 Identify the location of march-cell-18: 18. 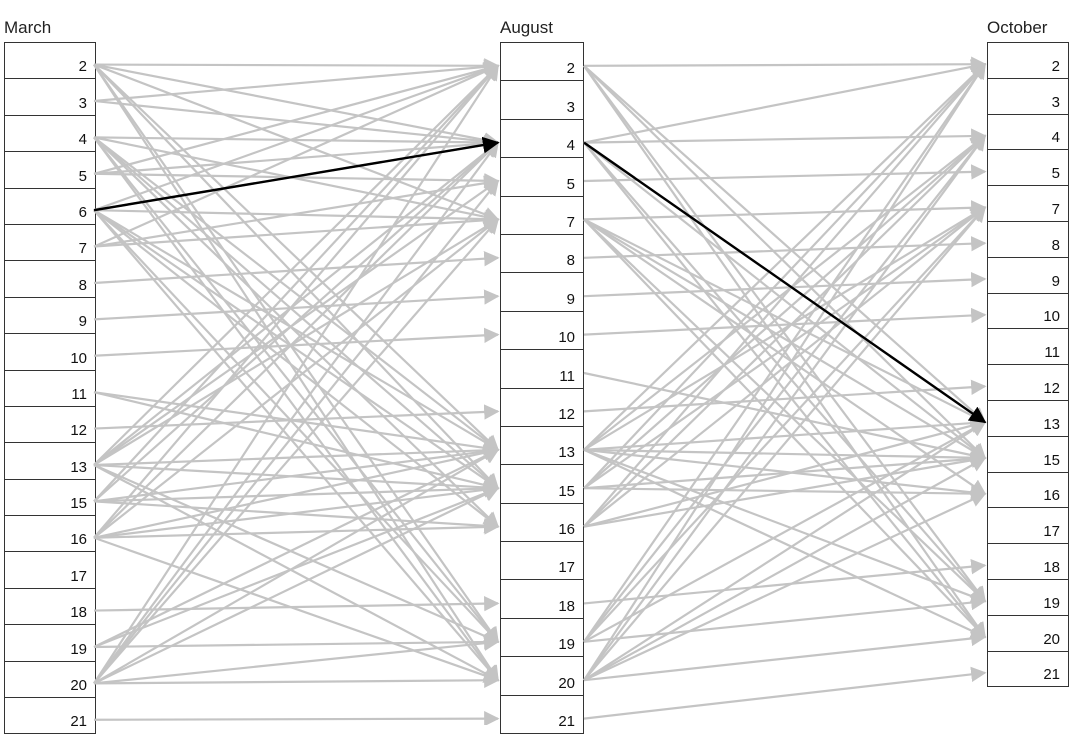
(50, 607).